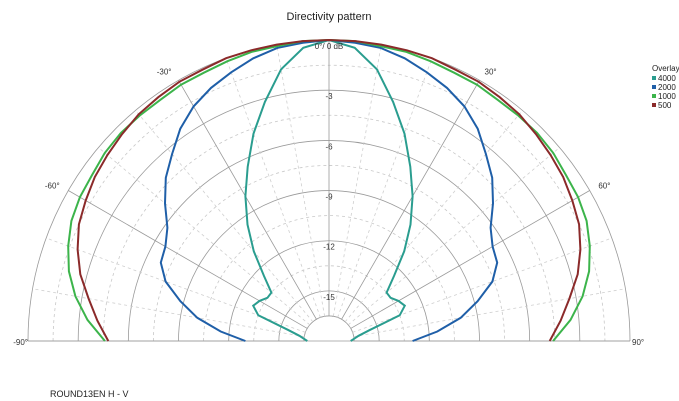 The height and width of the screenshot is (401, 679). What do you see at coordinates (667, 87) in the screenshot?
I see `legend-item-2000: 2000` at bounding box center [667, 87].